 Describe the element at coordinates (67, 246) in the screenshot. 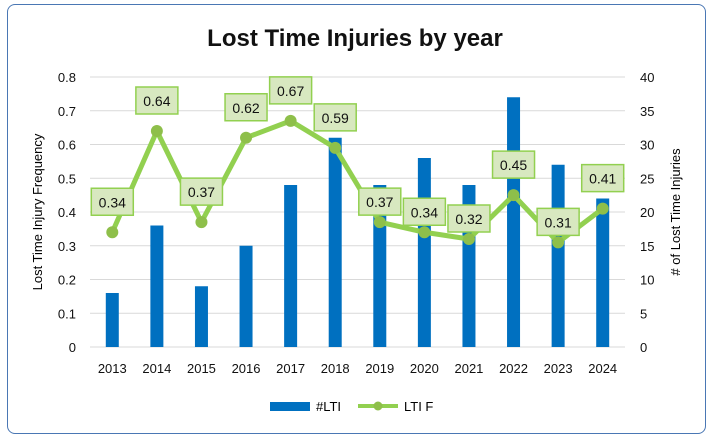

I see `y-tick-label: 0.3` at that location.